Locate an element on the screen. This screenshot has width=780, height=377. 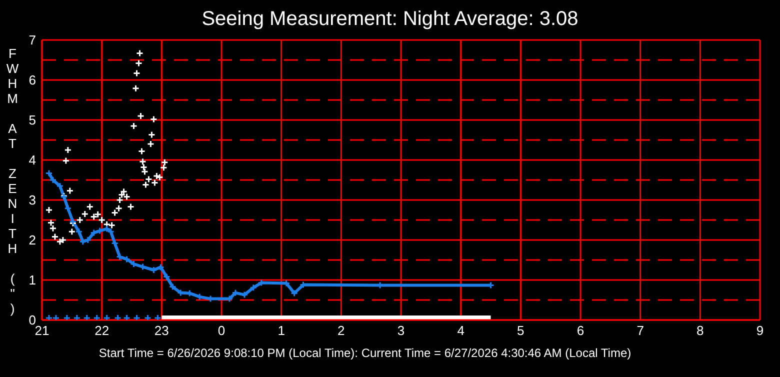
x-tick-label: 23 is located at coordinates (161, 330).